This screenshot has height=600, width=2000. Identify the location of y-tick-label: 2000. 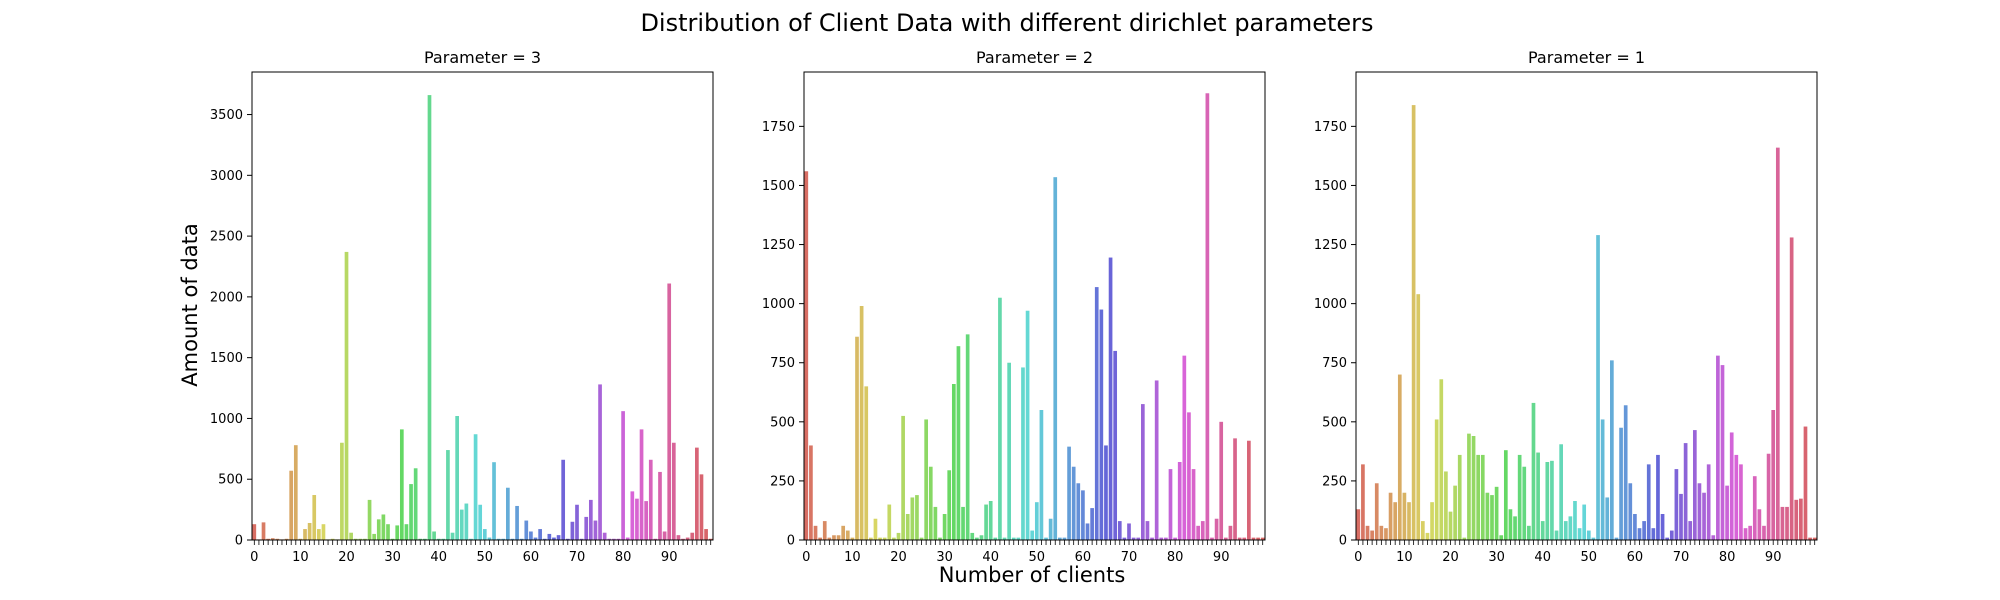
(226, 297).